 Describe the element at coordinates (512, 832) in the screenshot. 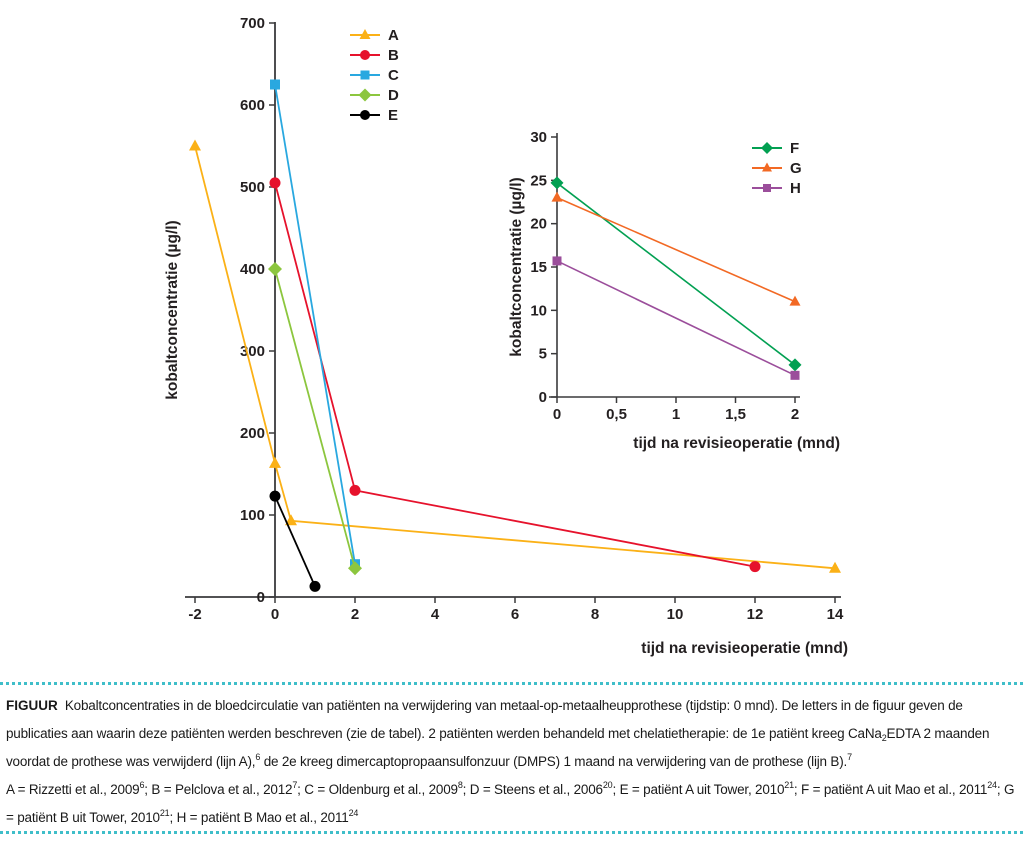

I see `dotted-divider-bottom` at that location.